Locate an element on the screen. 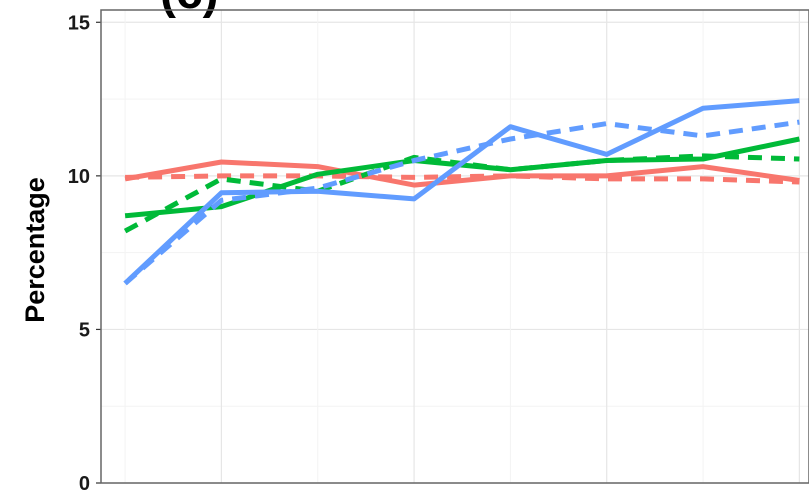 The height and width of the screenshot is (492, 809). y-tick-label: 15 is located at coordinates (79, 23).